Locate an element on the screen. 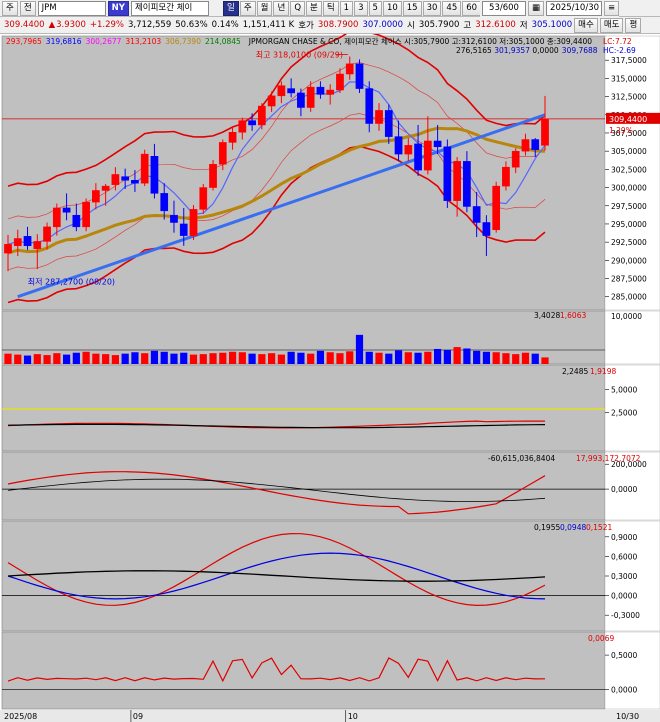  info-value: 309,7688 is located at coordinates (580, 50).